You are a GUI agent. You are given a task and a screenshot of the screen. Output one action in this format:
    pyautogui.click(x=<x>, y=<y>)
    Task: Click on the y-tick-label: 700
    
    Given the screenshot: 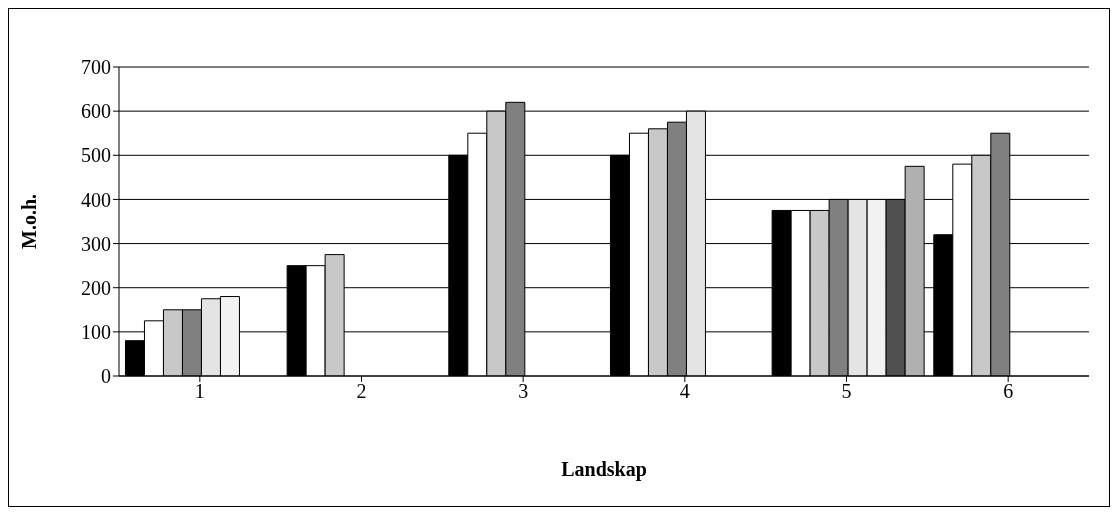 What is the action you would take?
    pyautogui.click(x=96, y=67)
    